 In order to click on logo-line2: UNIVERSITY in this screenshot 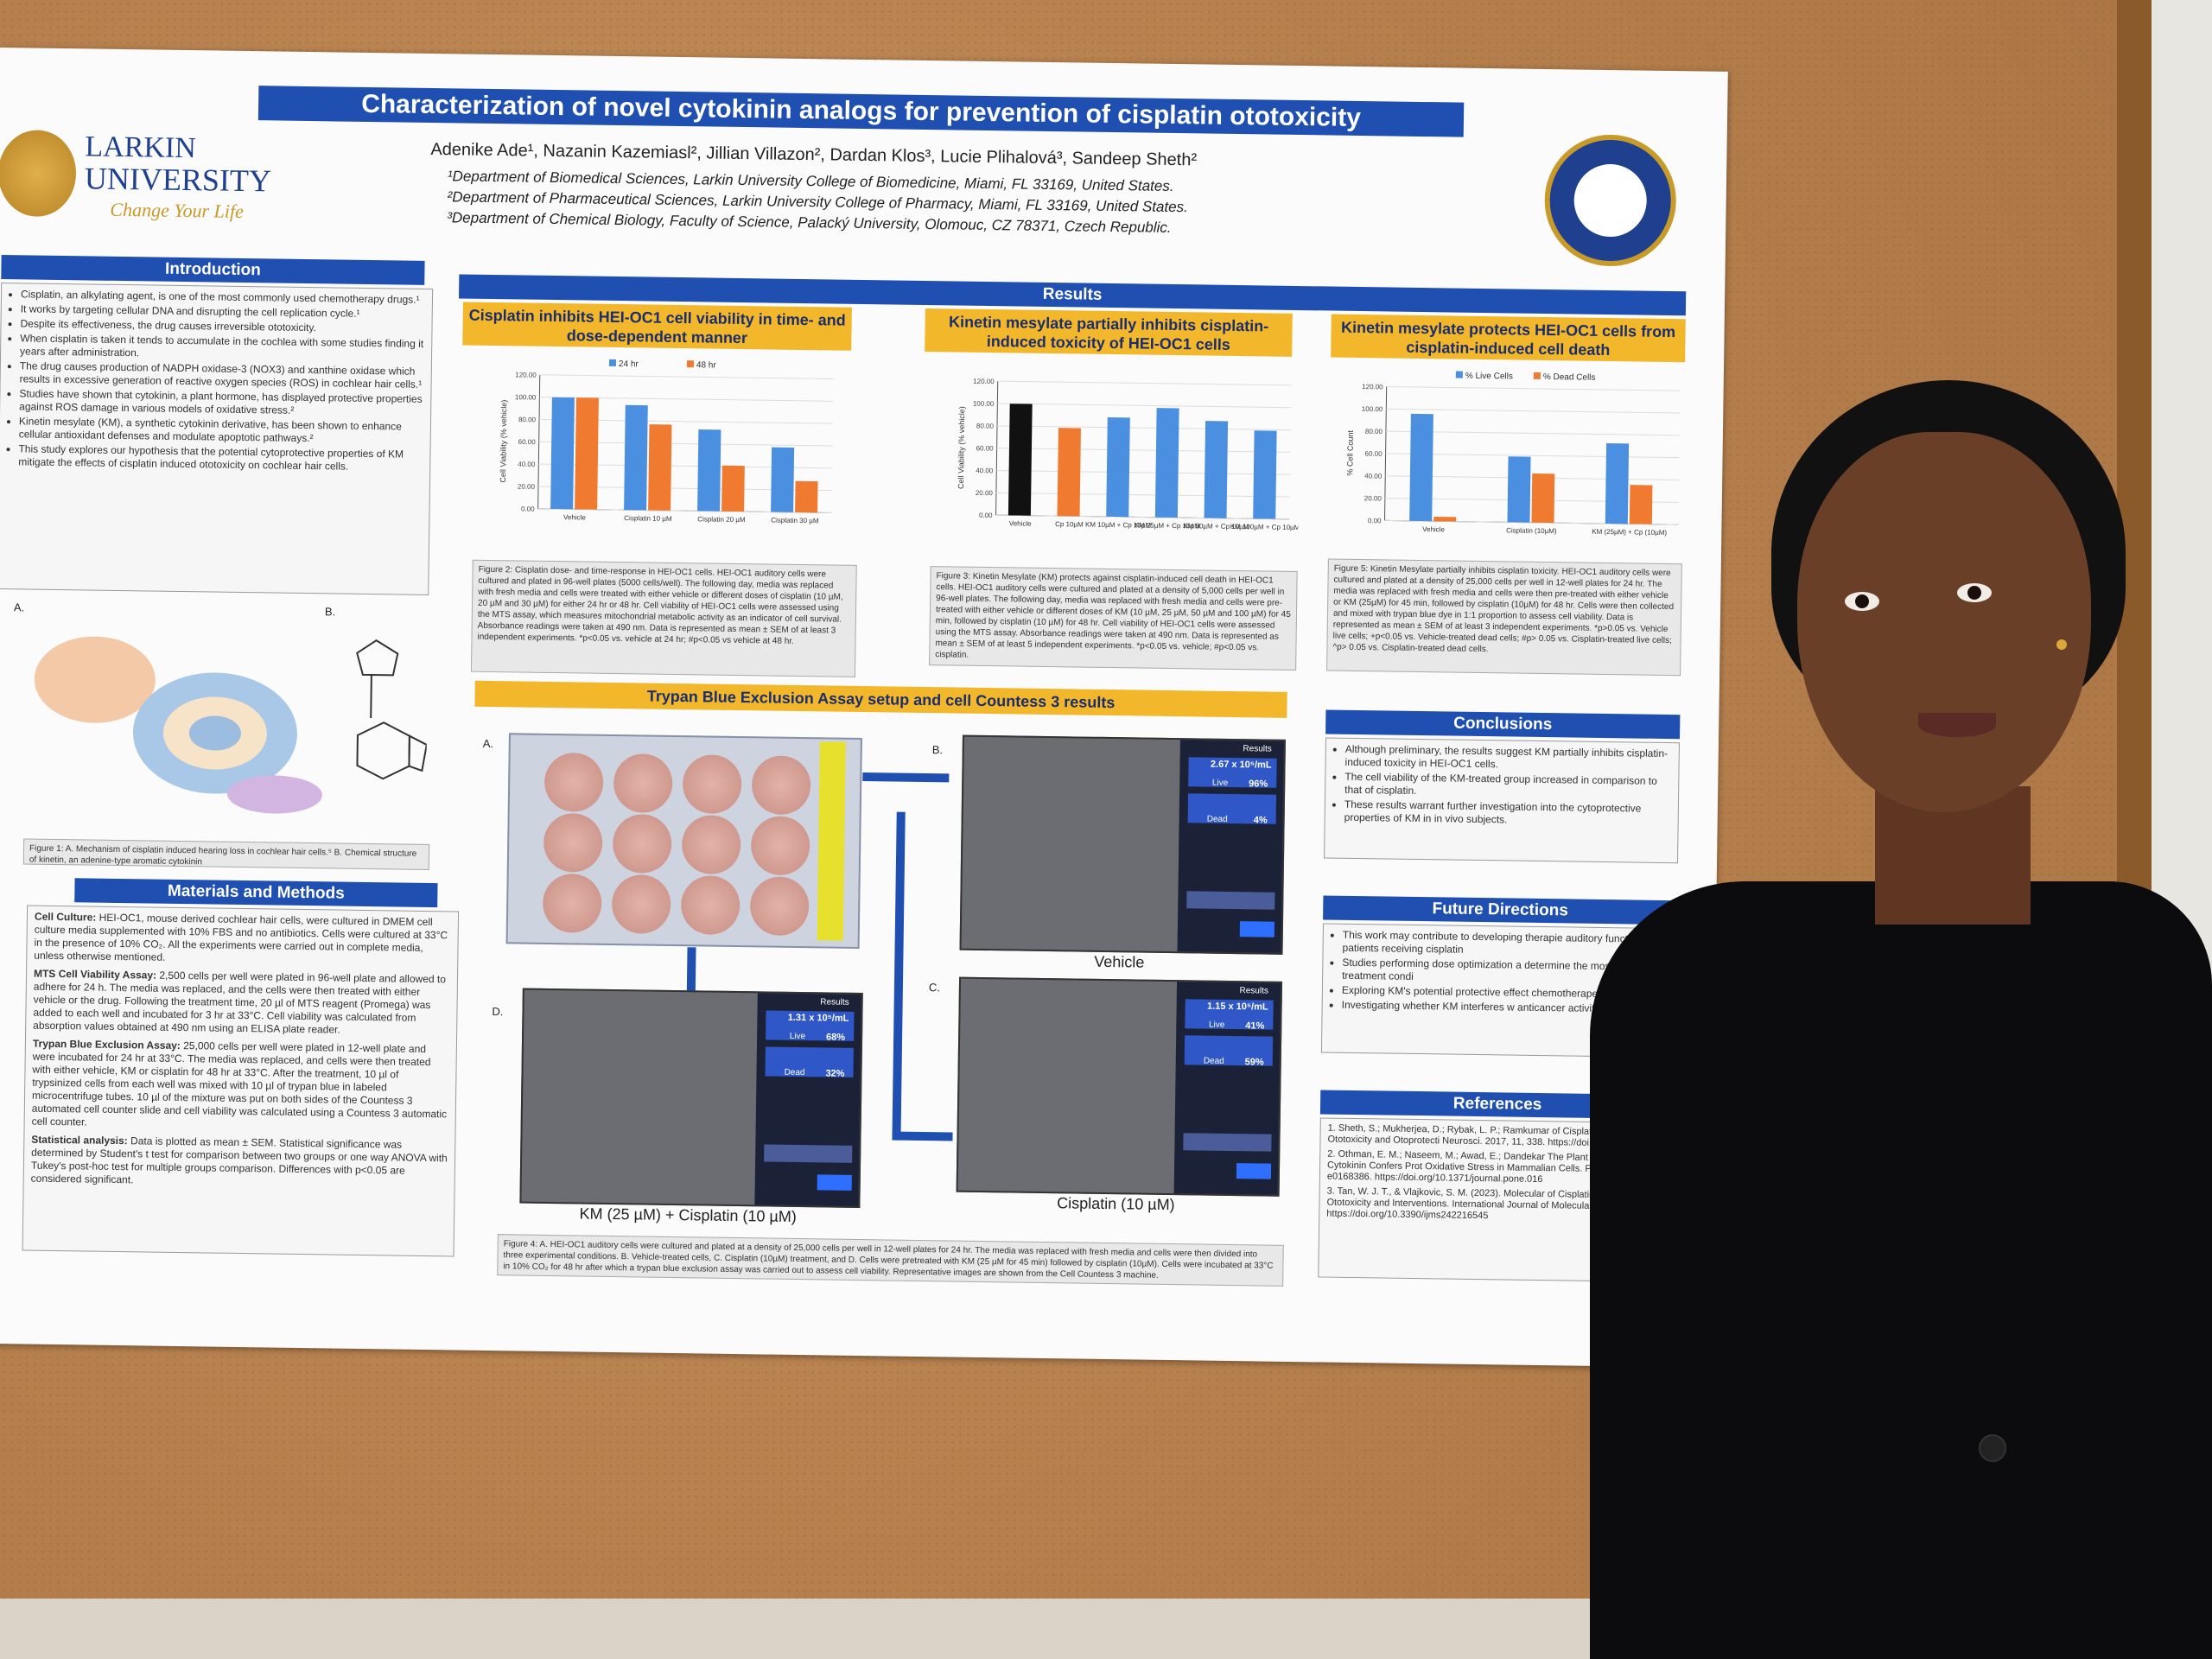, I will do `click(178, 180)`.